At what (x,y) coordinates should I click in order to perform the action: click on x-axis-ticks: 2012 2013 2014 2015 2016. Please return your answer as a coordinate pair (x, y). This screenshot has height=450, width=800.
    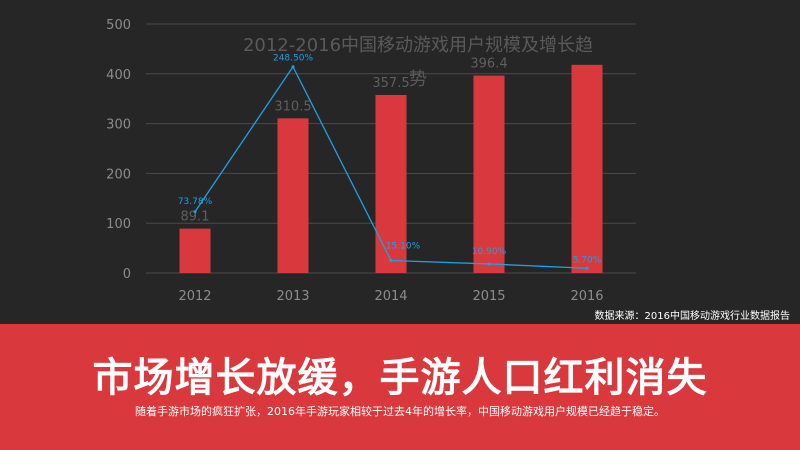
    Looking at the image, I should click on (390, 296).